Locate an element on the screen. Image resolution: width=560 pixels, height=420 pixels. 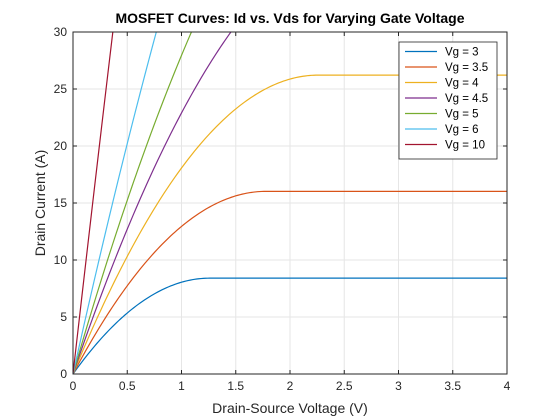
legend-label: Vg = 6 is located at coordinates (462, 130).